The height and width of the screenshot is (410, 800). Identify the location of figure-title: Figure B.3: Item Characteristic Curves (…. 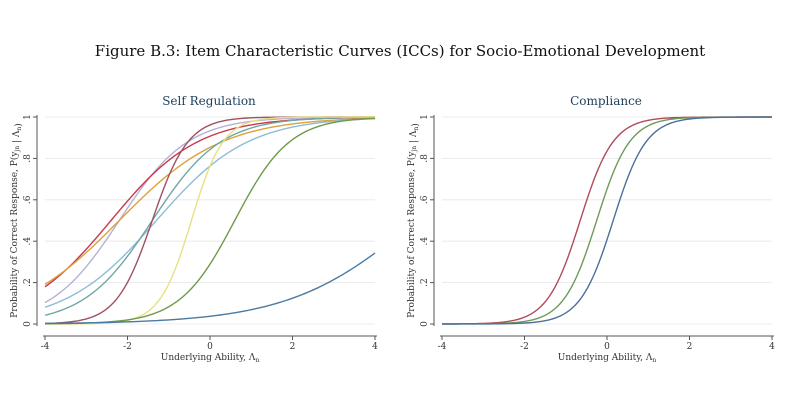
(400, 51).